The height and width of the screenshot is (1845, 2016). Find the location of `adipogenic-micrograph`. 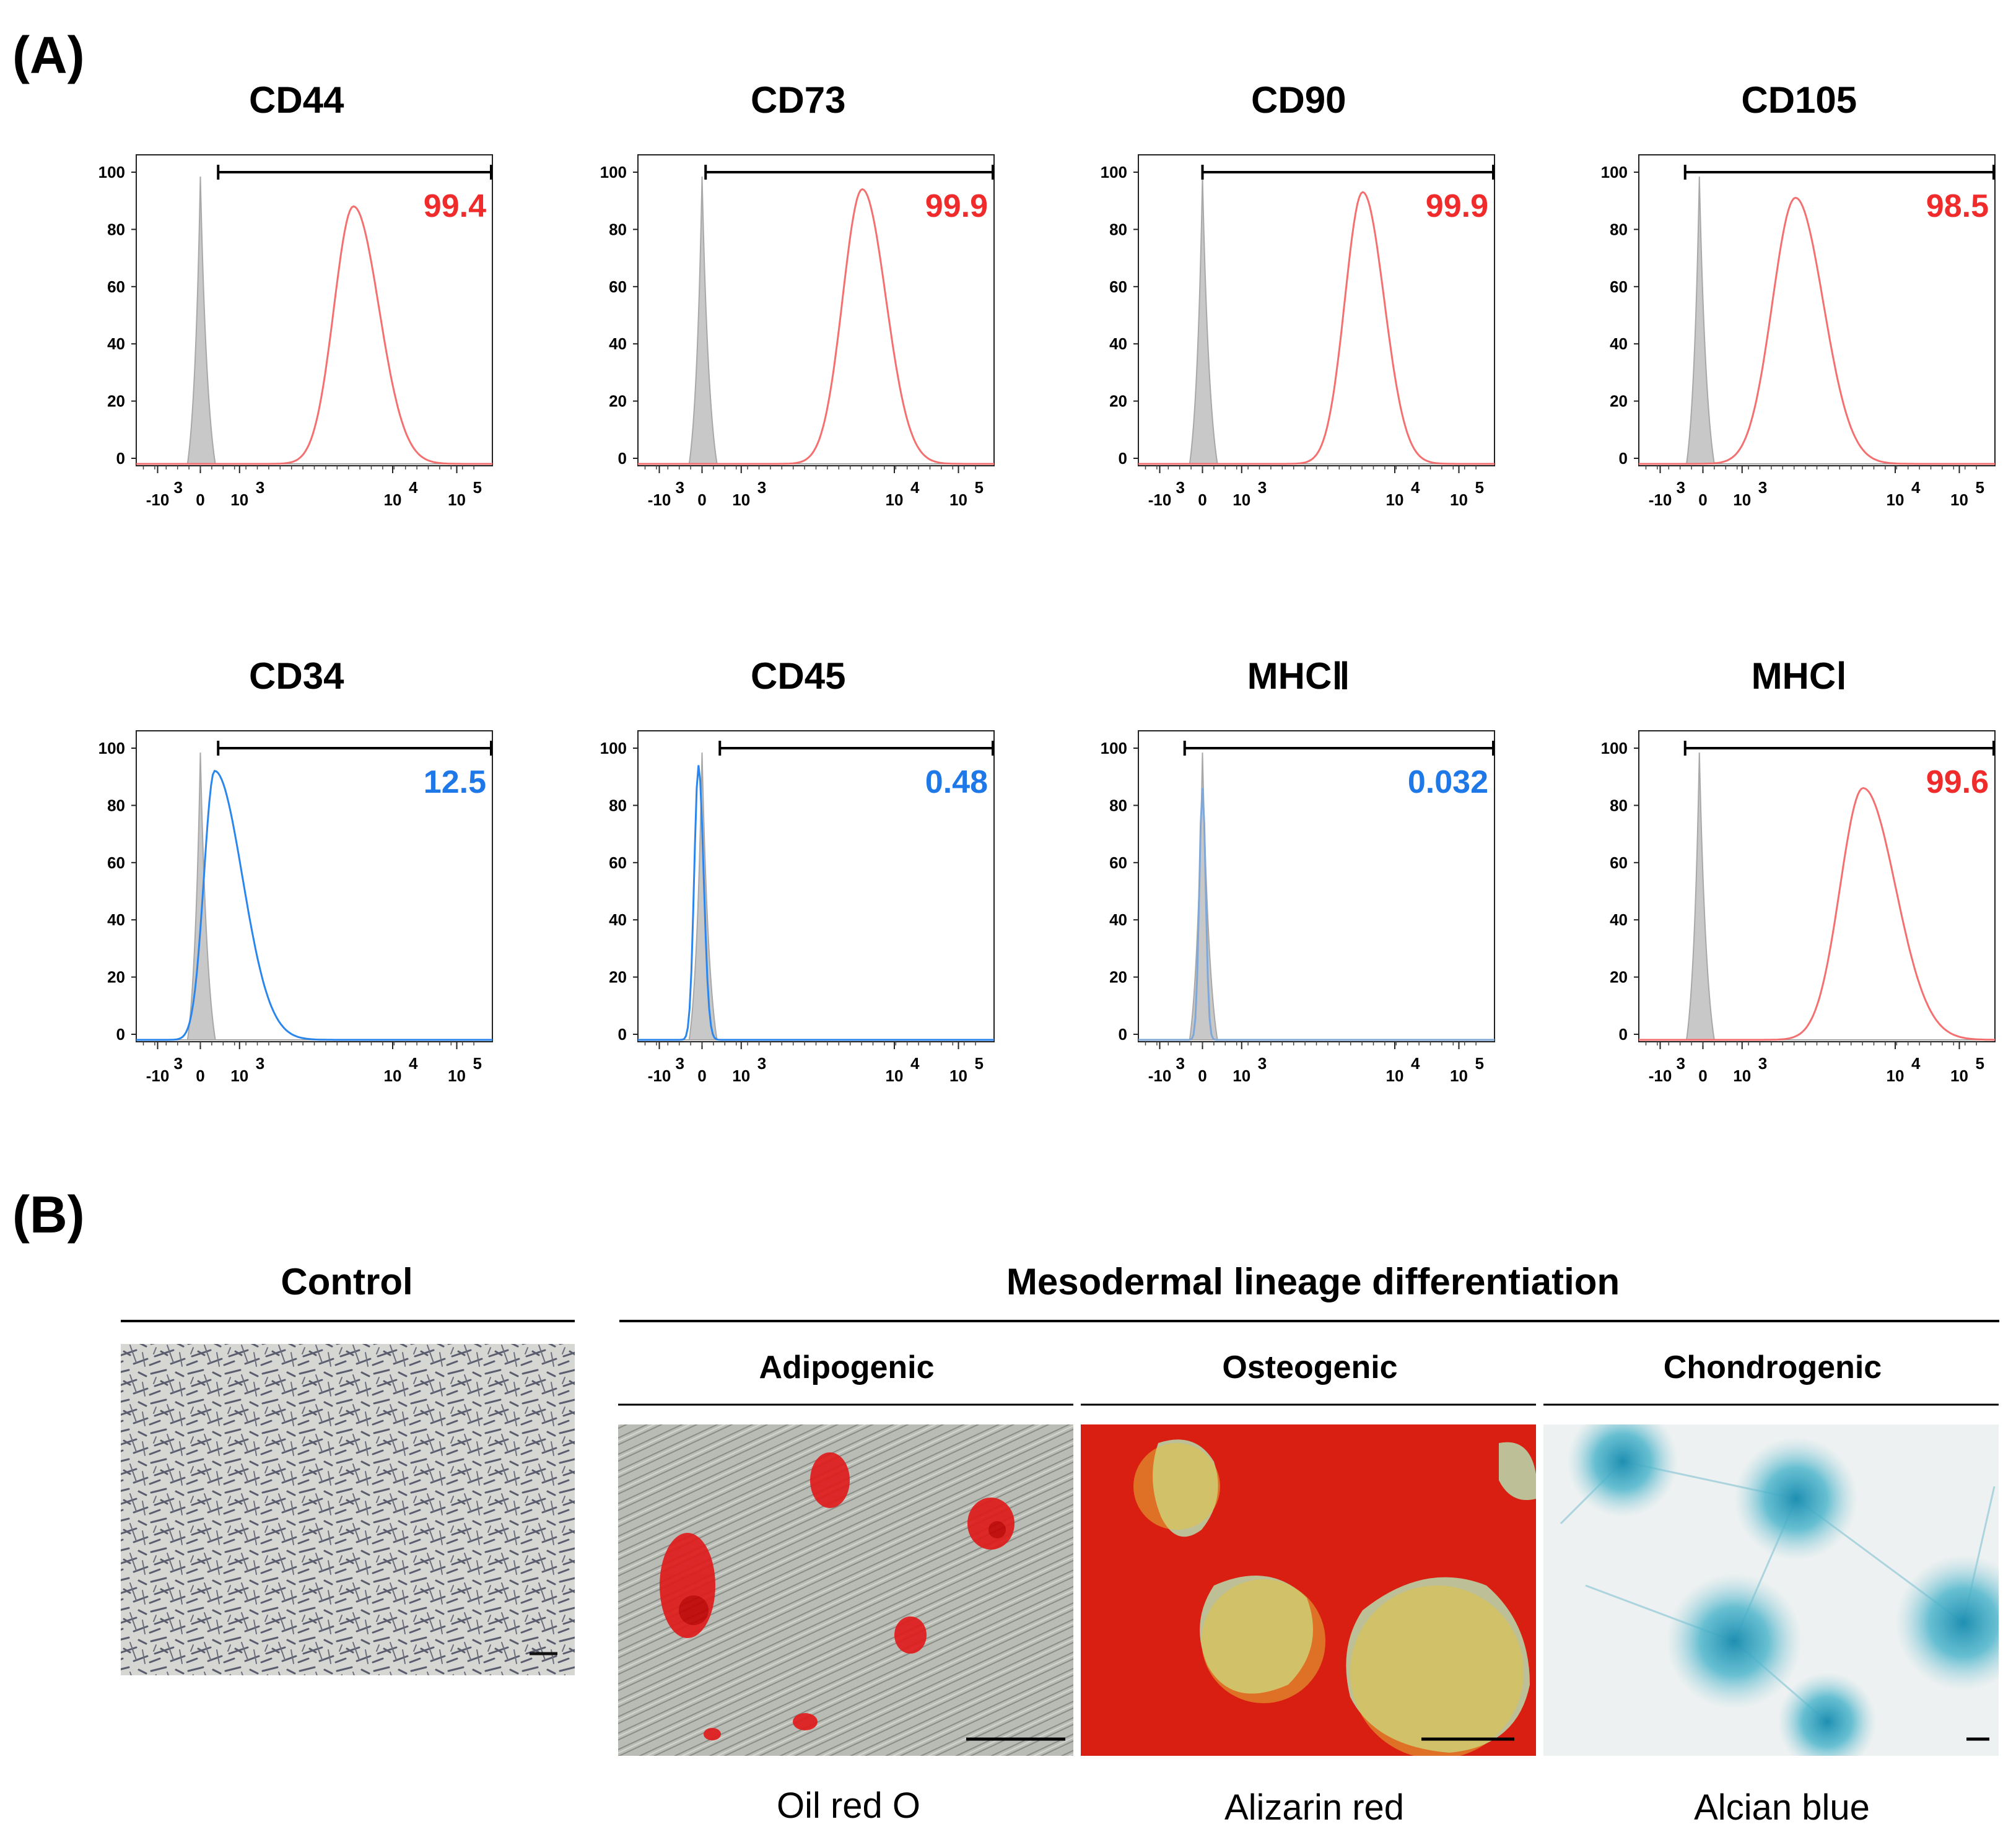

adipogenic-micrograph is located at coordinates (845, 1590).